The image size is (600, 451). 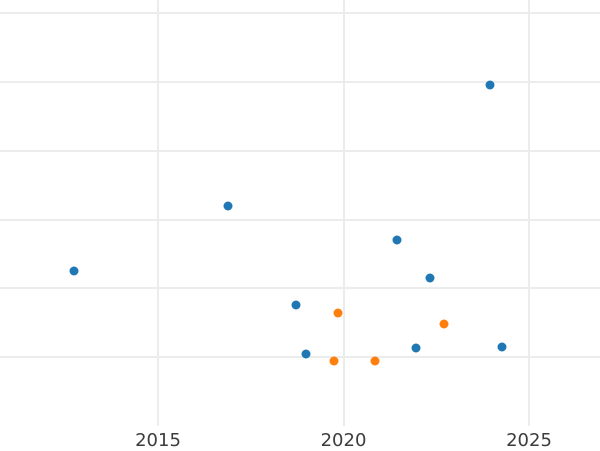 I want to click on x-tick-label: 2015, so click(x=158, y=440).